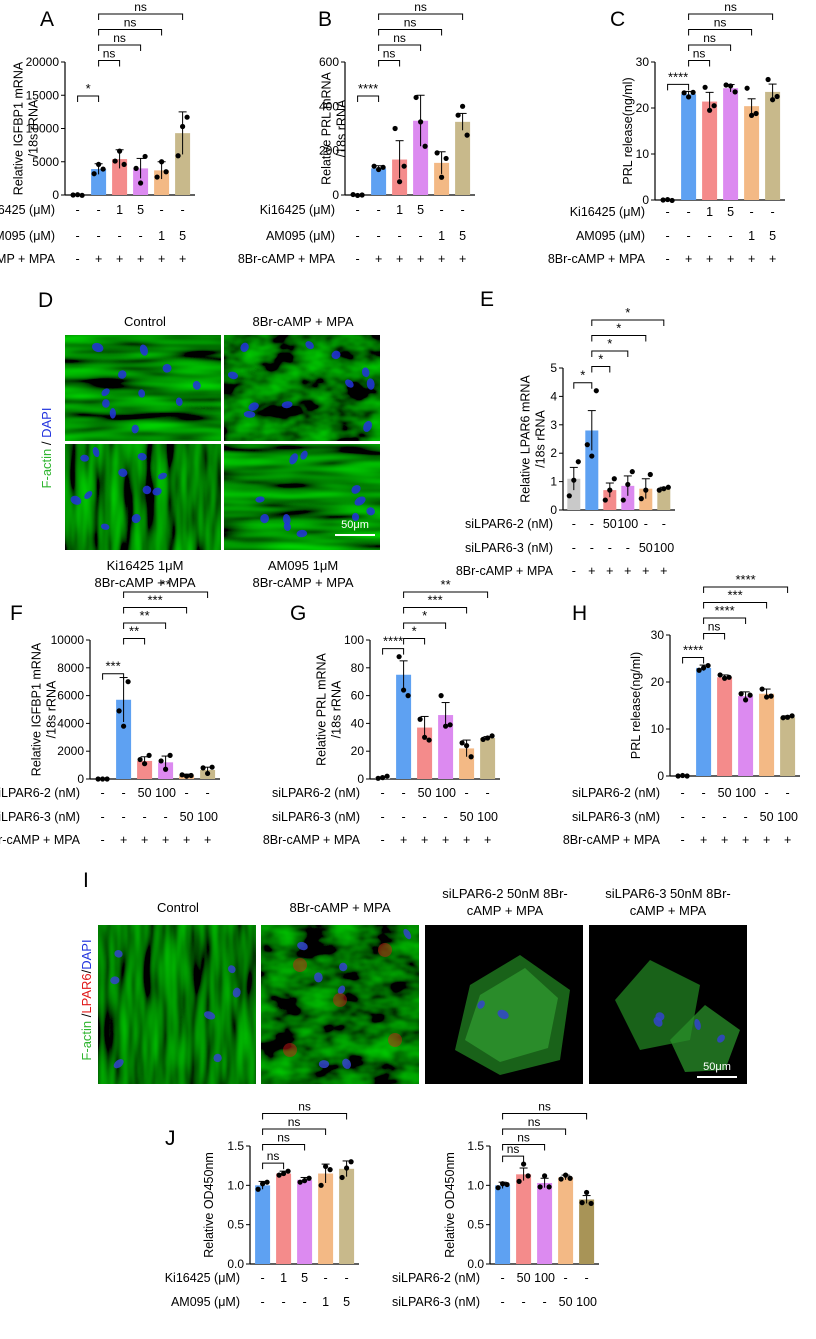 The width and height of the screenshot is (816, 1339). Describe the element at coordinates (235, 1146) in the screenshot. I see `y-tick-label: 1.5` at that location.